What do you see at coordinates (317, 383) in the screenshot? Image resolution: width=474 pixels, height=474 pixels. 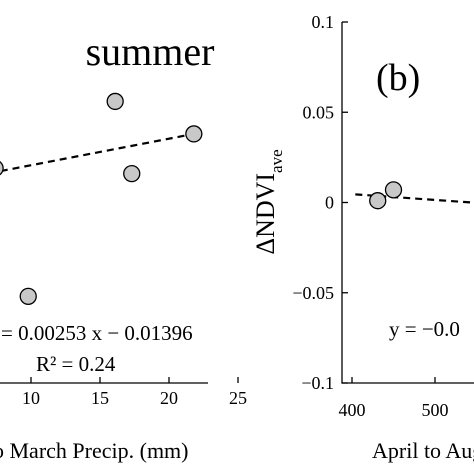 I see `y-tick-label-b: −0.1` at bounding box center [317, 383].